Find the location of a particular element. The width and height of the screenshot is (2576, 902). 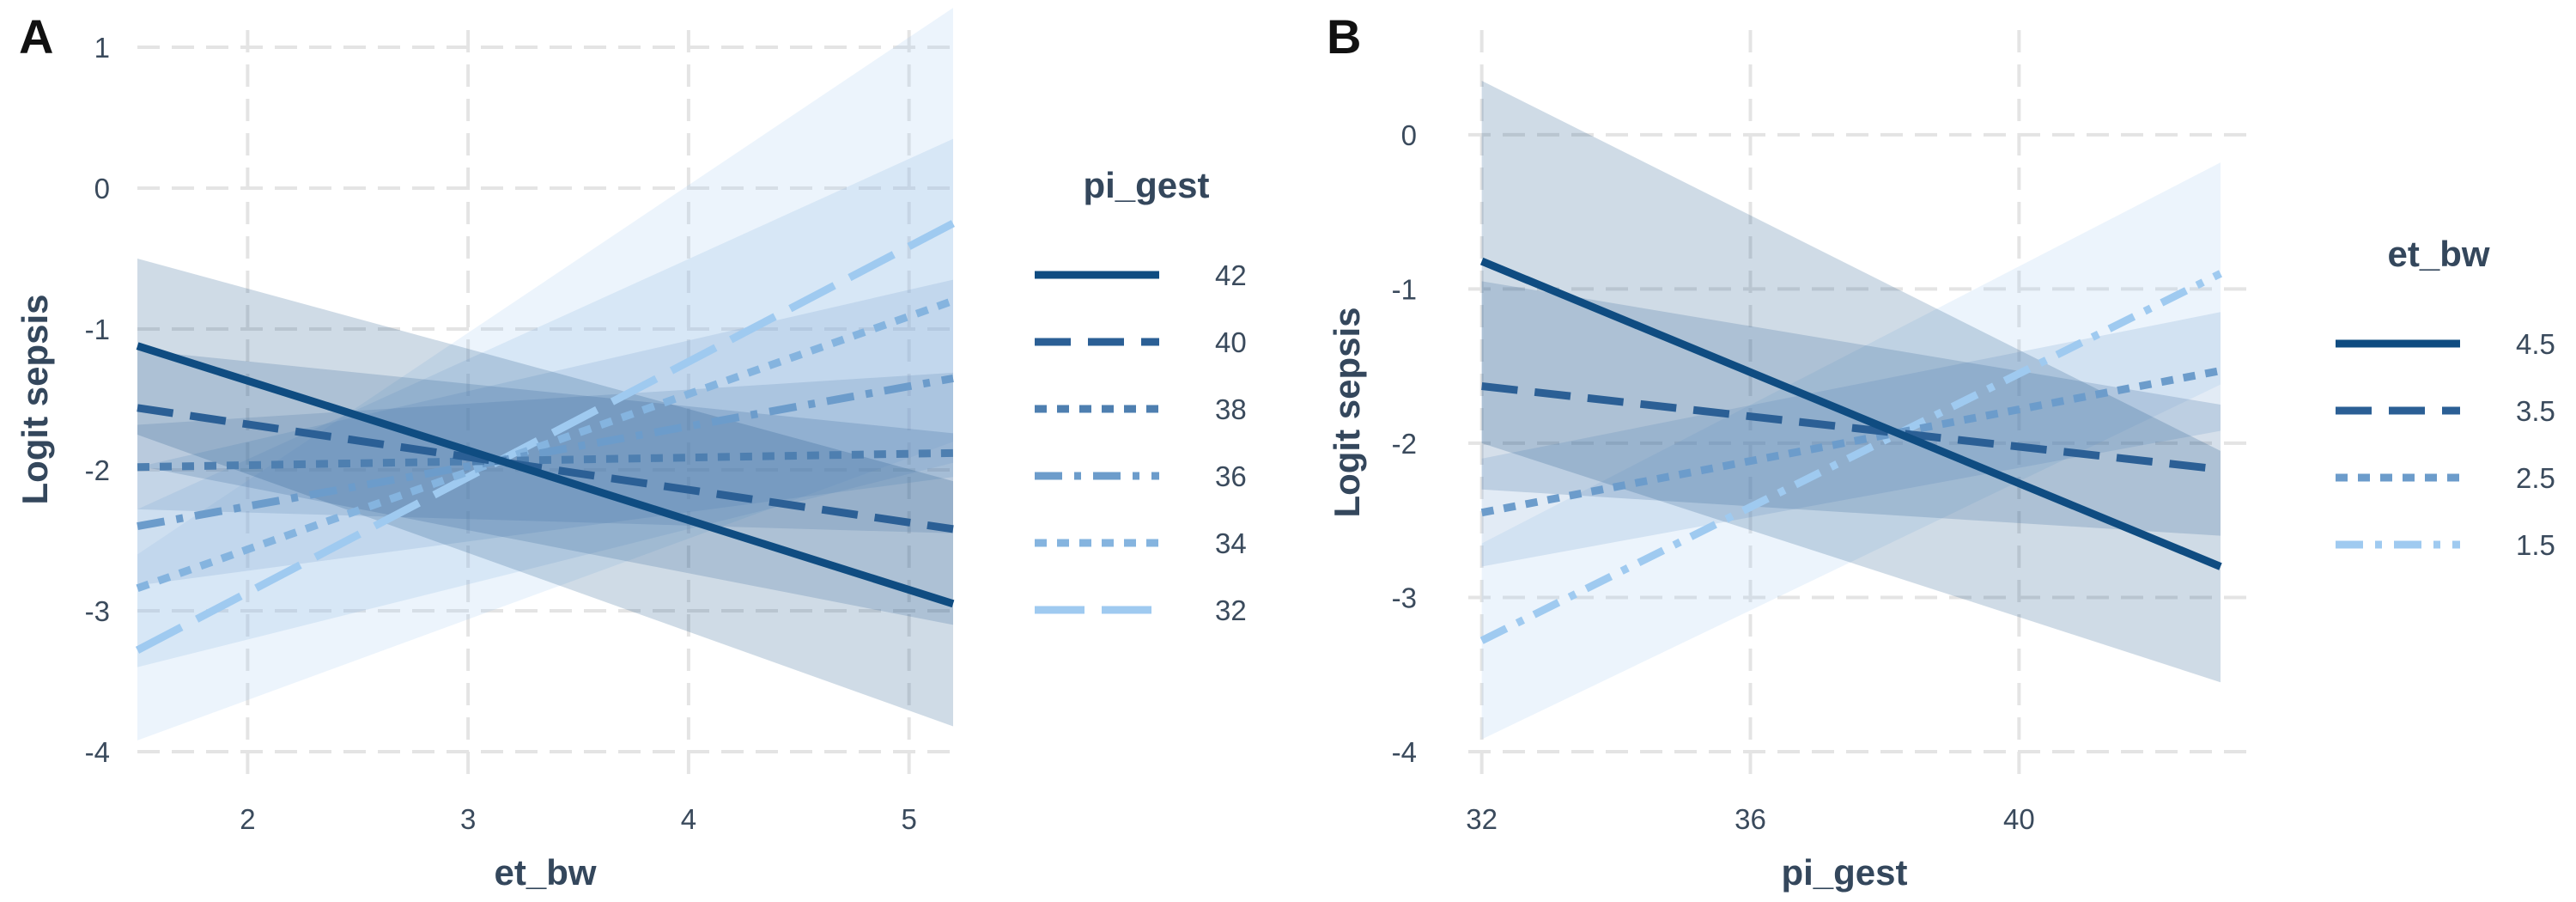

legend: et_bw 4.5 3.5 2.5 1.5 is located at coordinates (2445, 397).